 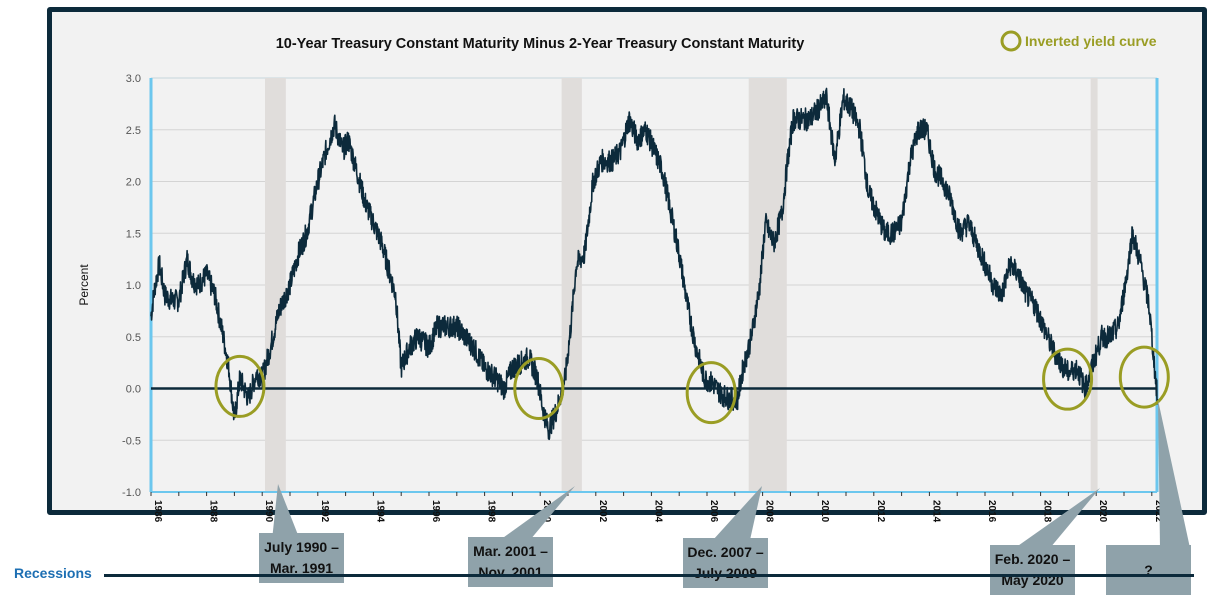 I want to click on callout-line: Dec. 2007 –, so click(x=725, y=552).